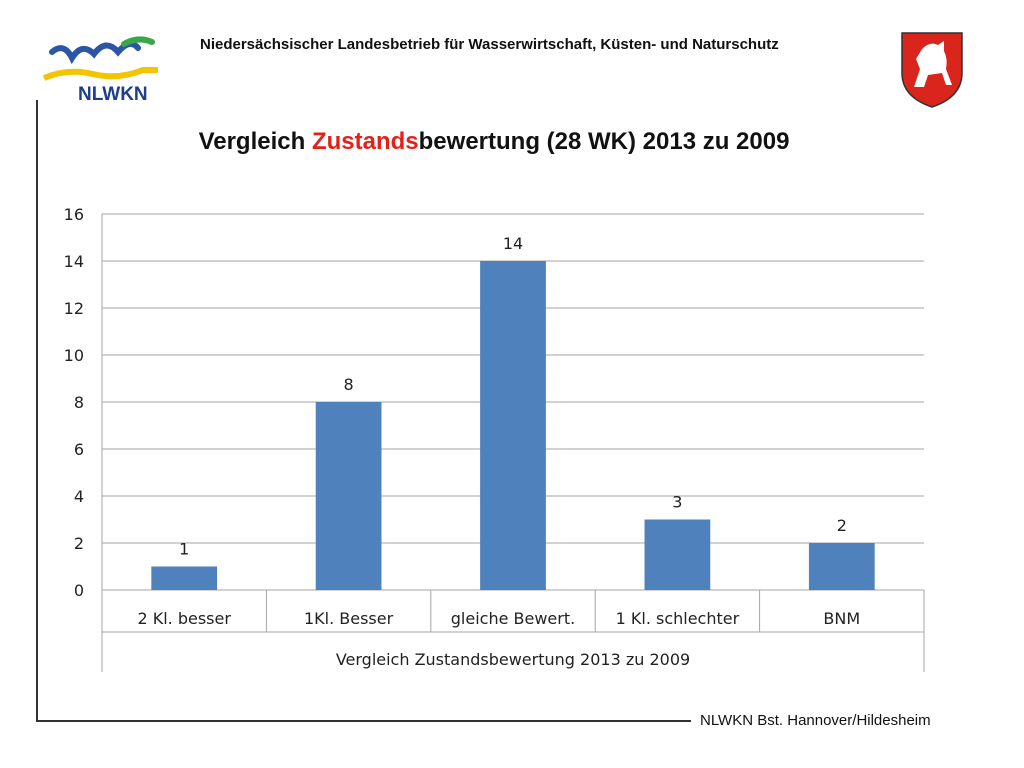 This screenshot has width=1024, height=768. What do you see at coordinates (513, 618) in the screenshot?
I see `x-tick-label: gleiche Bewert.` at bounding box center [513, 618].